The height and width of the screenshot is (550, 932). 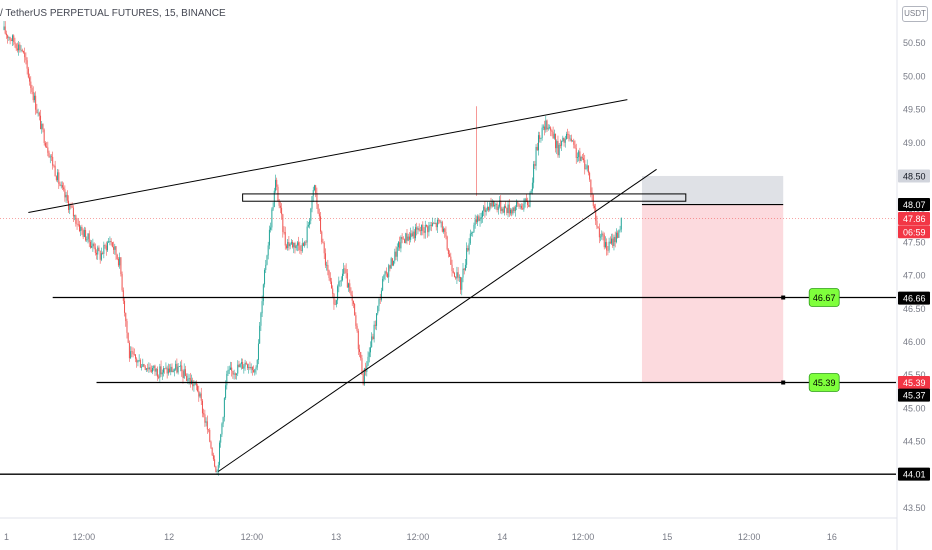 What do you see at coordinates (328, 156) in the screenshot?
I see `trendline-upper-channel` at bounding box center [328, 156].